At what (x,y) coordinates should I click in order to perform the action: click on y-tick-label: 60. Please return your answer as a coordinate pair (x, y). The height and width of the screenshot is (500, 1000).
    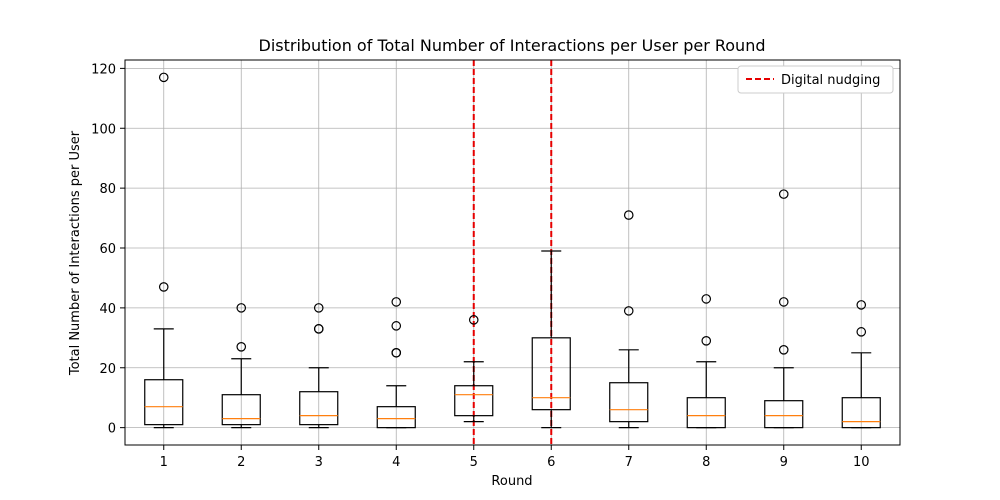
    Looking at the image, I should click on (107, 249).